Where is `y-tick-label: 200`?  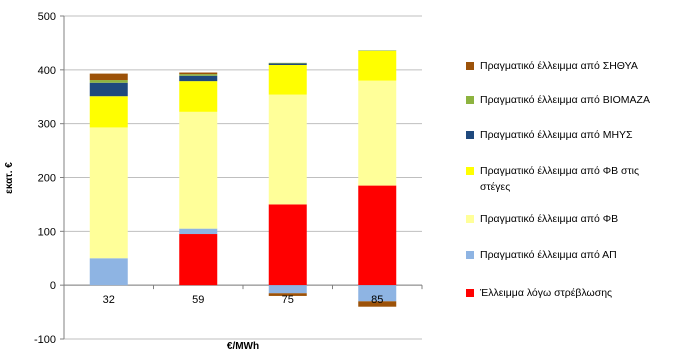
y-tick-label: 200 is located at coordinates (47, 179).